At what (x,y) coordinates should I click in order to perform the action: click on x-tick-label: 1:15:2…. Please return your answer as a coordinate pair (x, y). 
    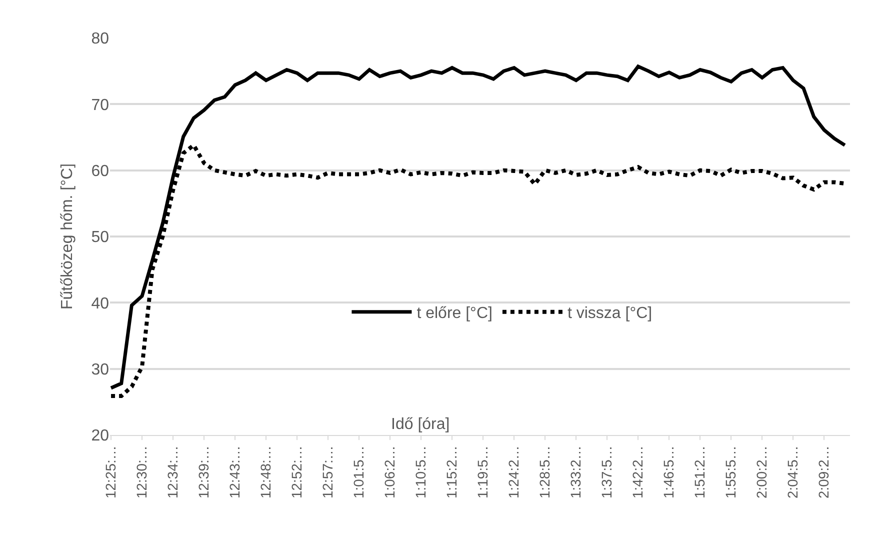
    Looking at the image, I should click on (452, 472).